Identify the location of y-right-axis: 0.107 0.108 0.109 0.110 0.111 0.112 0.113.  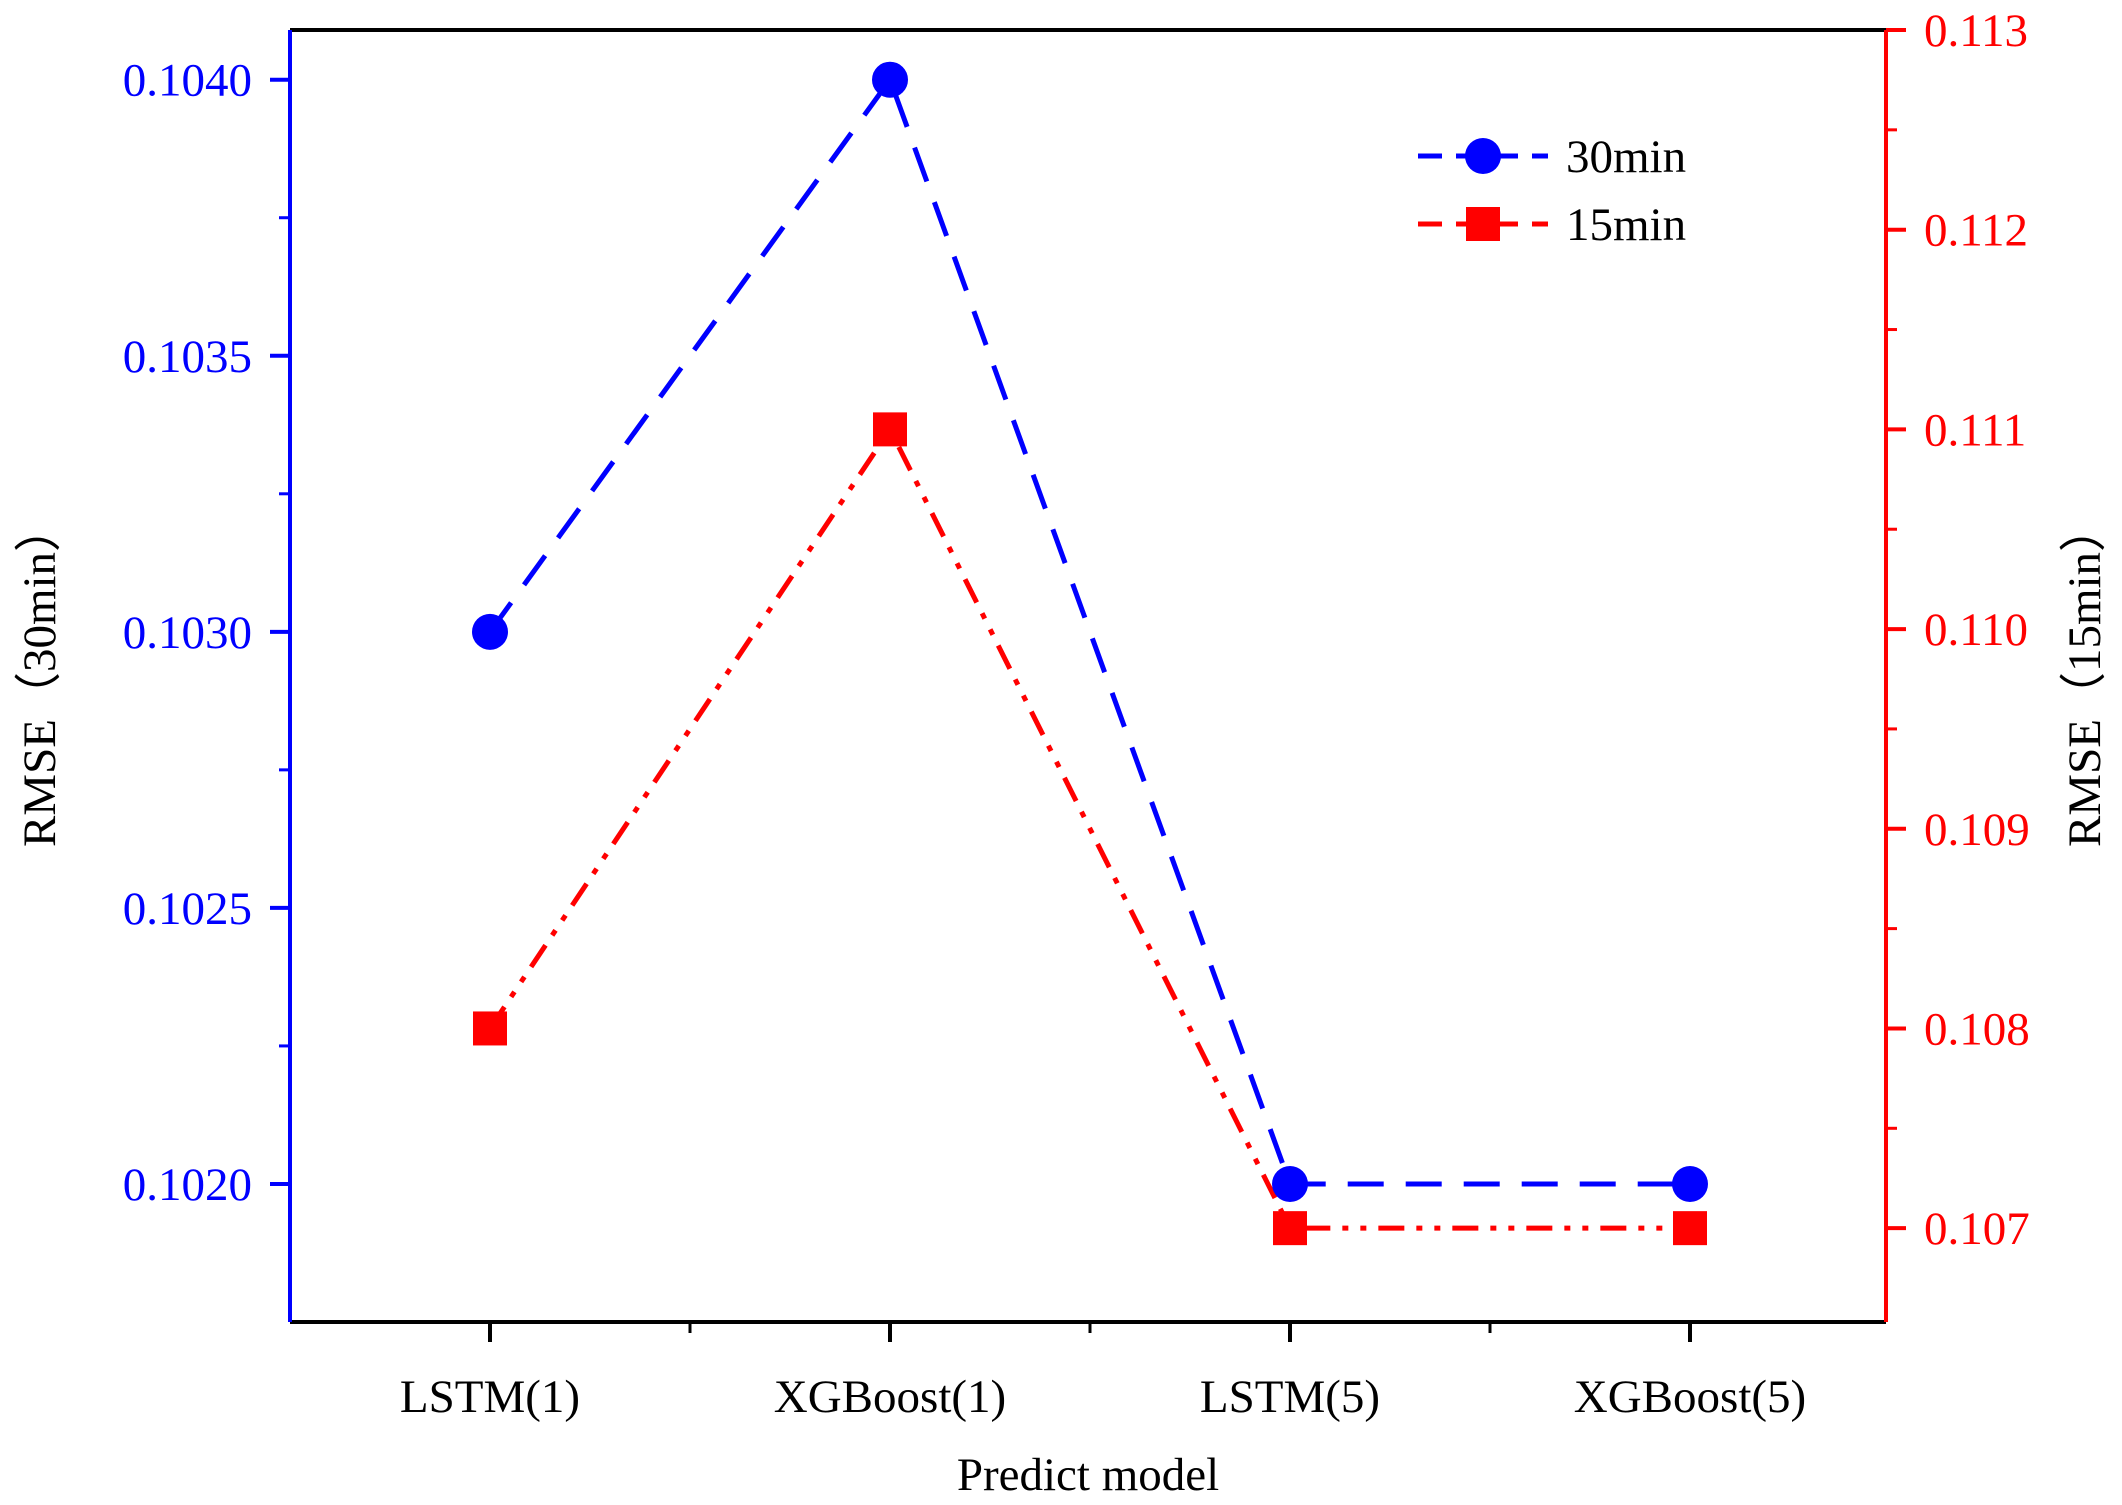
(1958, 630).